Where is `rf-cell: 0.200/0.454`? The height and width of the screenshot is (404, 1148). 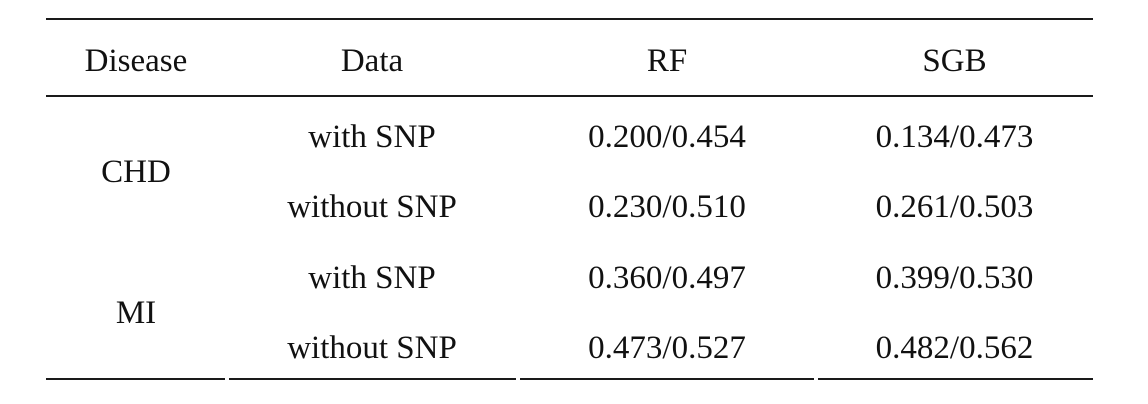
rf-cell: 0.200/0.454 is located at coordinates (667, 137).